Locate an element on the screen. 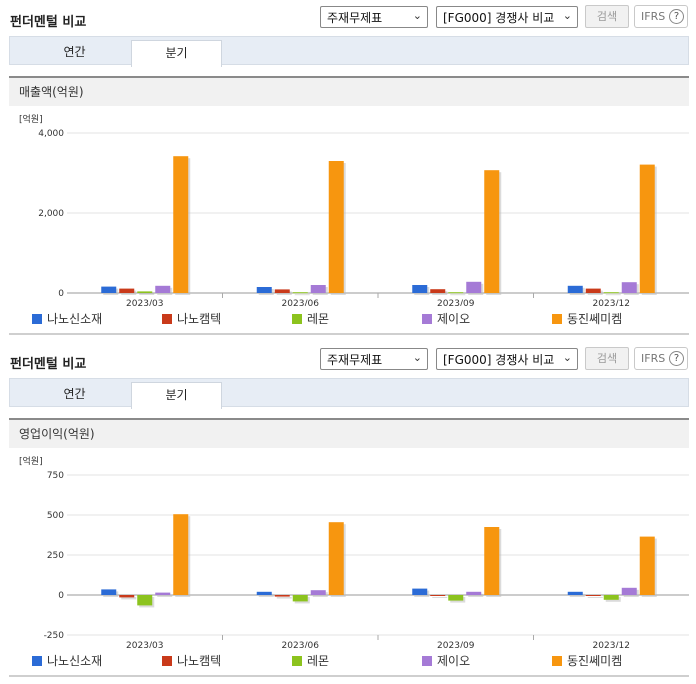 The width and height of the screenshot is (696, 684). peer-compare-value: [FG000] 경쟁사 비교 is located at coordinates (499, 360).